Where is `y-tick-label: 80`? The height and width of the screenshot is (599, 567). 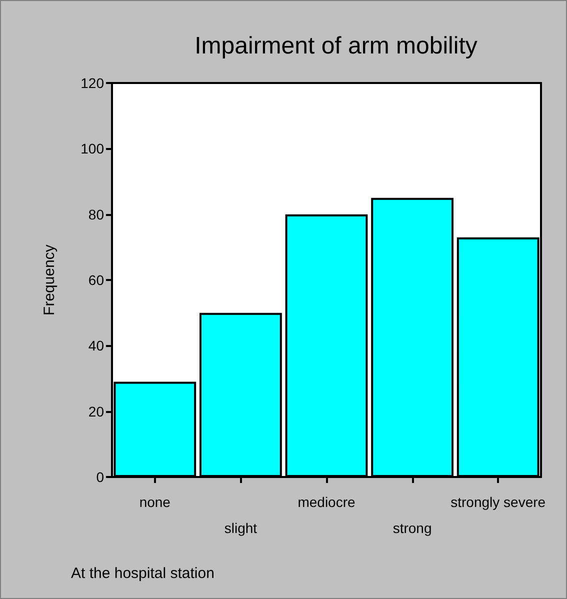 y-tick-label: 80 is located at coordinates (96, 214).